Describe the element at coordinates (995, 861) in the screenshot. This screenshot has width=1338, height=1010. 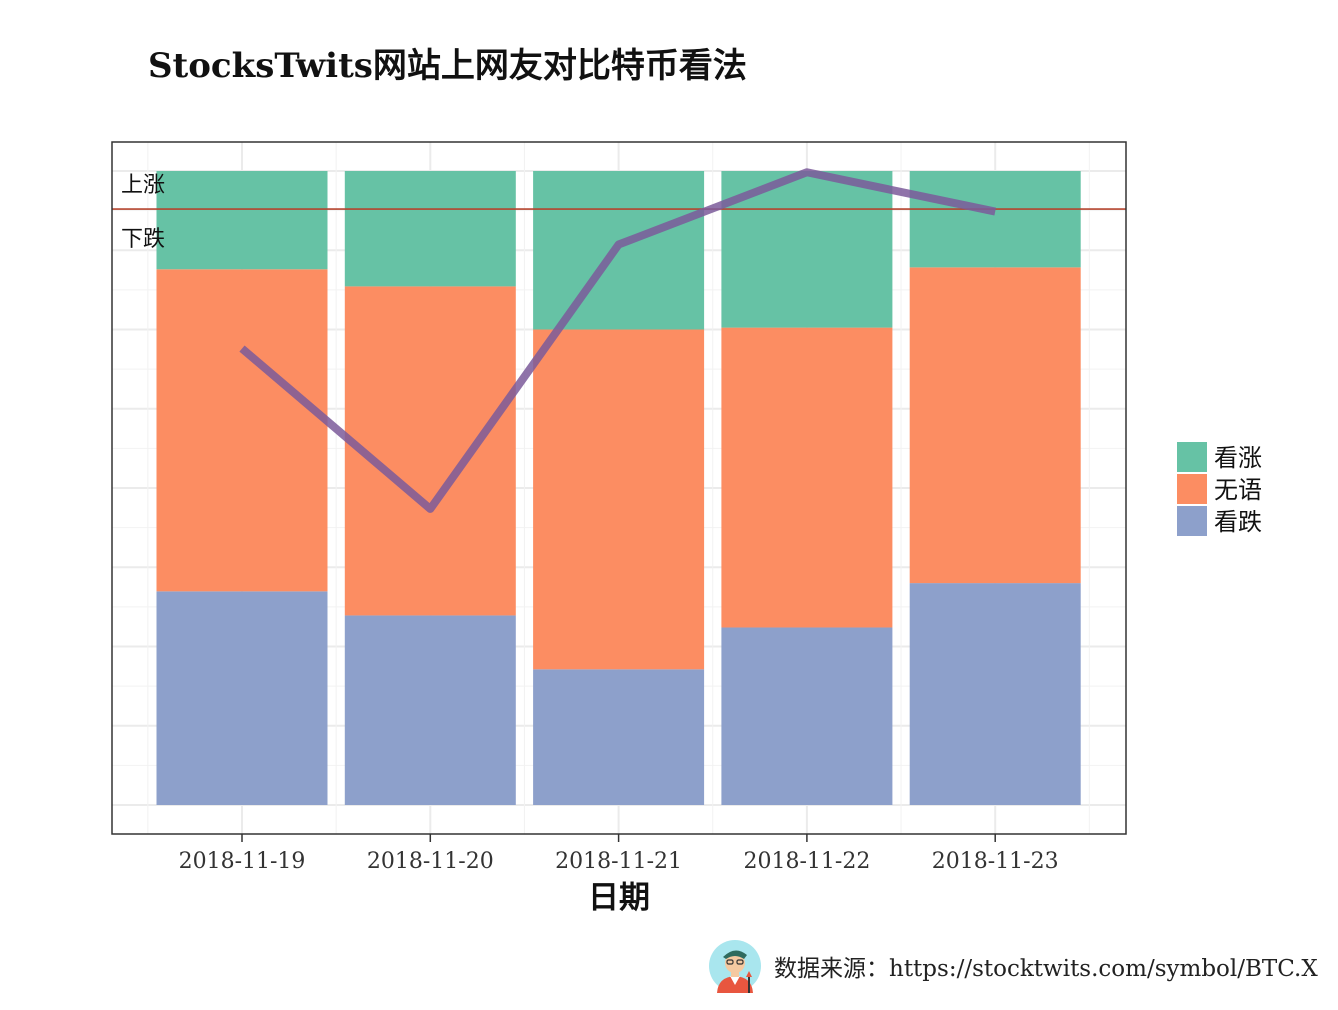
I see `x-tick-label: 2018-11-23` at that location.